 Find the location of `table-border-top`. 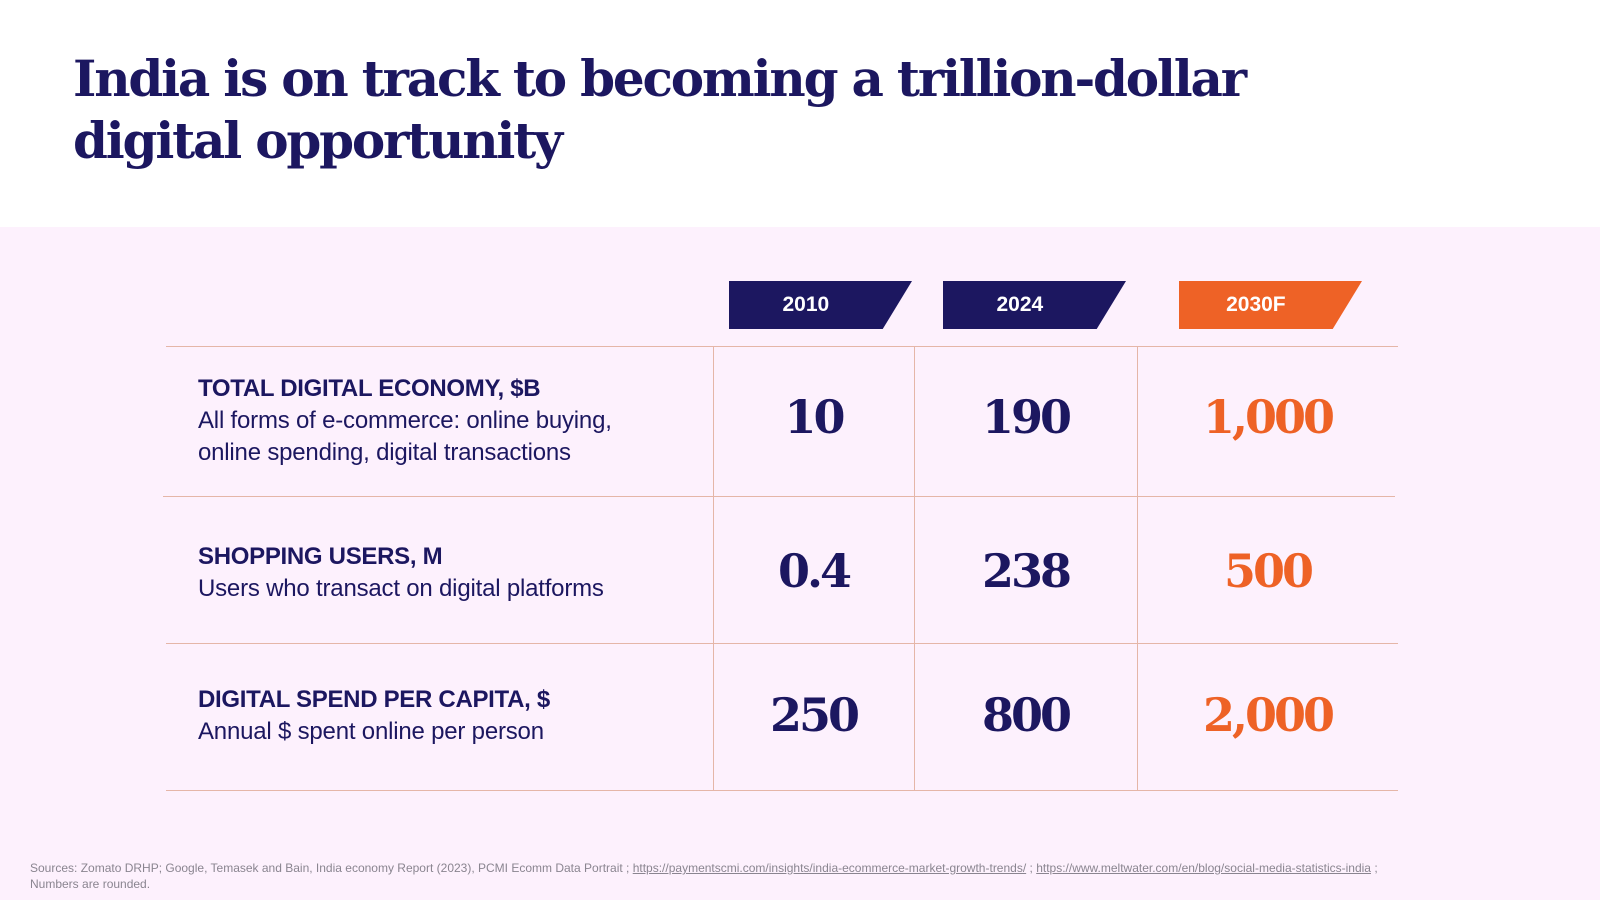

table-border-top is located at coordinates (782, 346).